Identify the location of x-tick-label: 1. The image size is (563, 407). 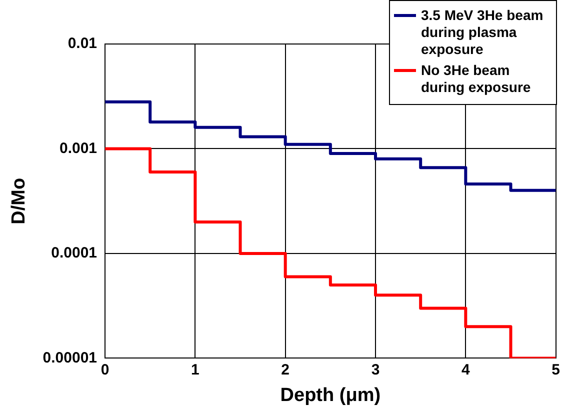
(195, 369).